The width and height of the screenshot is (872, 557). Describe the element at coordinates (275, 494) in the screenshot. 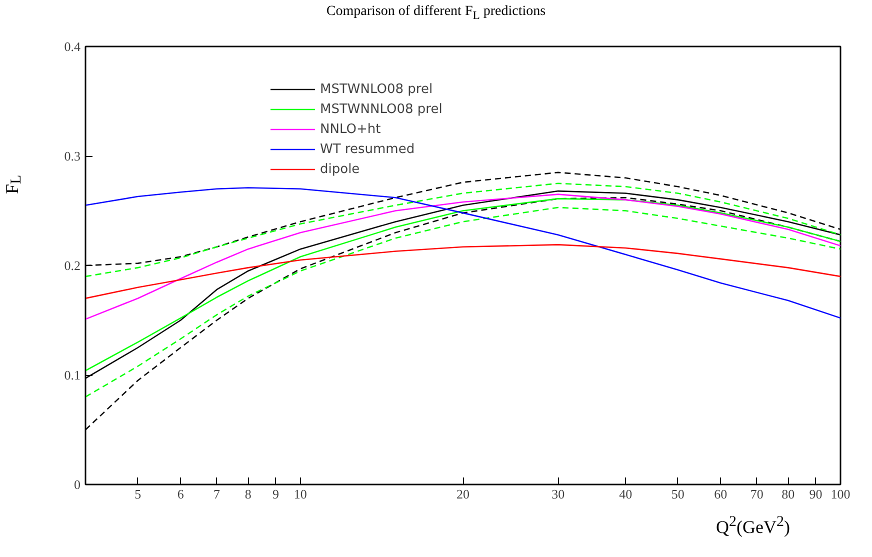

I see `x-tick-label: 9` at that location.